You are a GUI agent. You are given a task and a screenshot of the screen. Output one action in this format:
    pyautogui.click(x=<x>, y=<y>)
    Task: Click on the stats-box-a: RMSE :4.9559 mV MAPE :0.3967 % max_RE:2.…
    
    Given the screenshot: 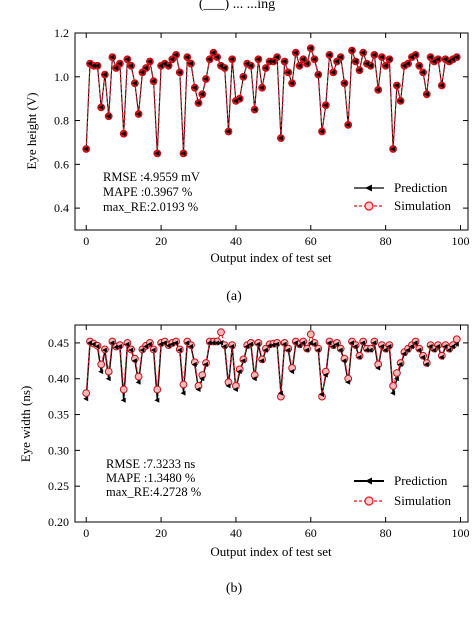 What is the action you would take?
    pyautogui.click(x=151, y=192)
    